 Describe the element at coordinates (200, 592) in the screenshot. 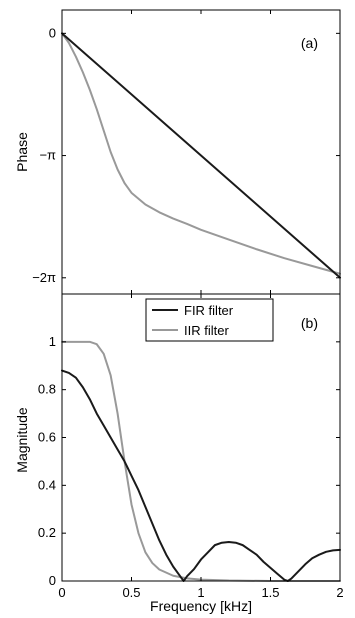

I see `magnitude-x-tick-label: 1` at that location.